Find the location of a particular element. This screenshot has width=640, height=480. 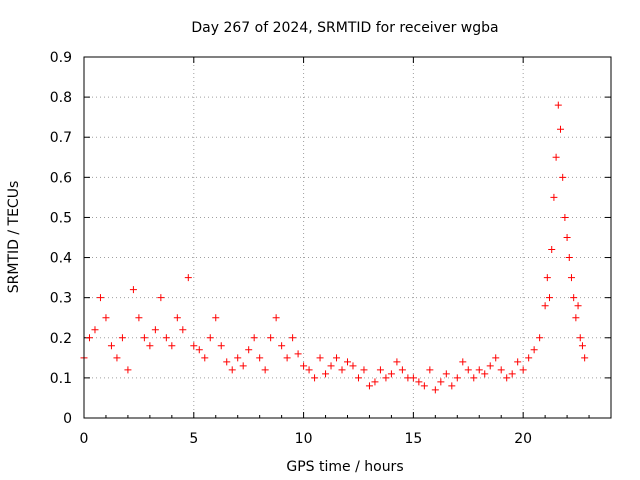

x-tick-label: 15 is located at coordinates (413, 439).